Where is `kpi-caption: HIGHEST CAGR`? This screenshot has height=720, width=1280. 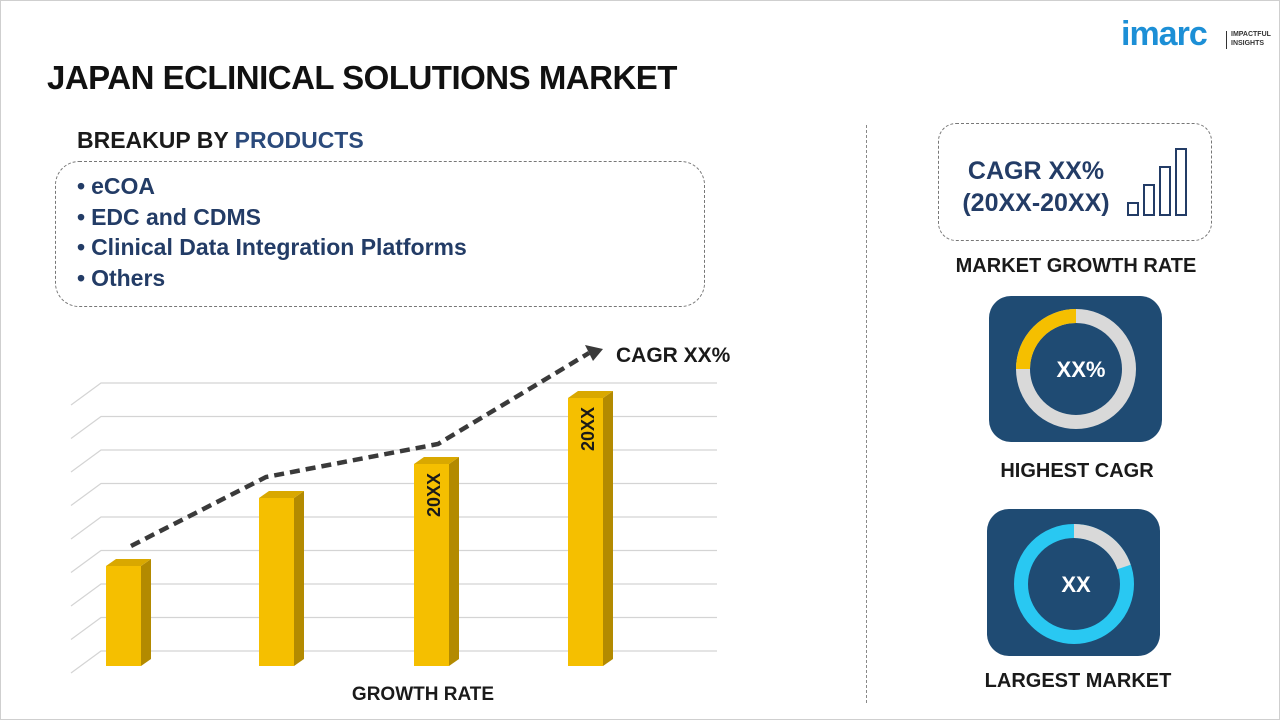 kpi-caption: HIGHEST CAGR is located at coordinates (1077, 471).